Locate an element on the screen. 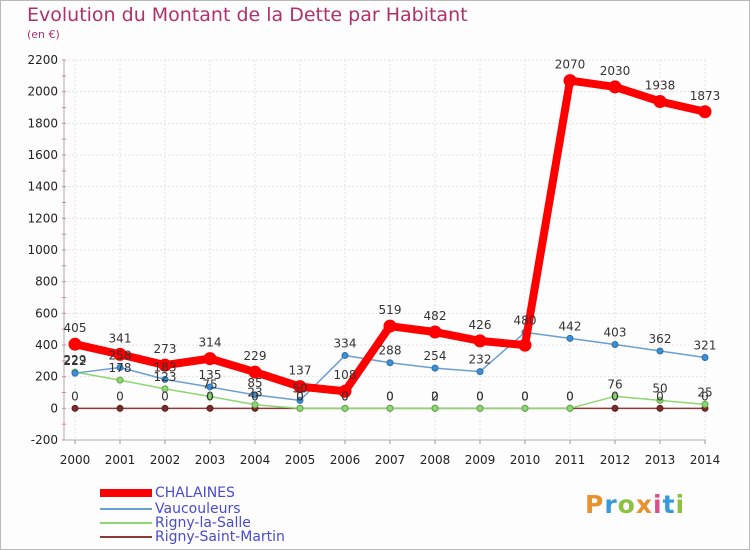 Image resolution: width=750 pixels, height=550 pixels. data-label-rigny-saint-martin-2006: 0 is located at coordinates (345, 396).